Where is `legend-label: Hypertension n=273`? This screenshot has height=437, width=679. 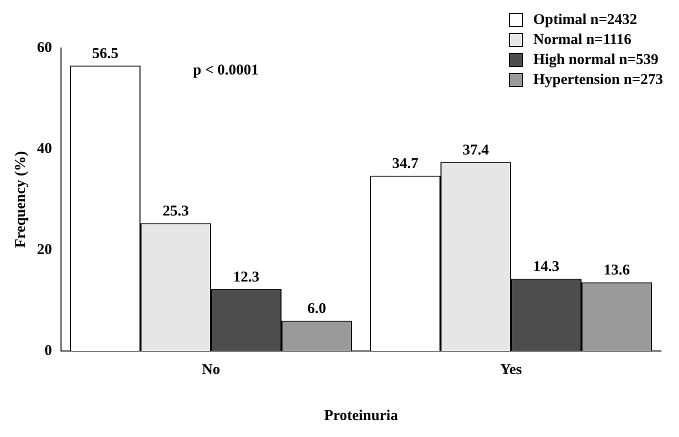 legend-label: Hypertension n=273 is located at coordinates (598, 80).